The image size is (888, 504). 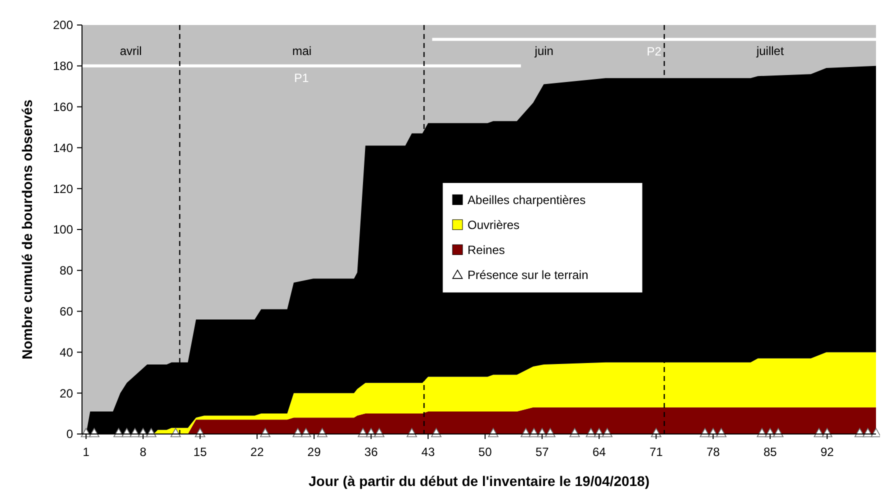 What do you see at coordinates (494, 225) in the screenshot?
I see `legend-label: Ouvrières` at bounding box center [494, 225].